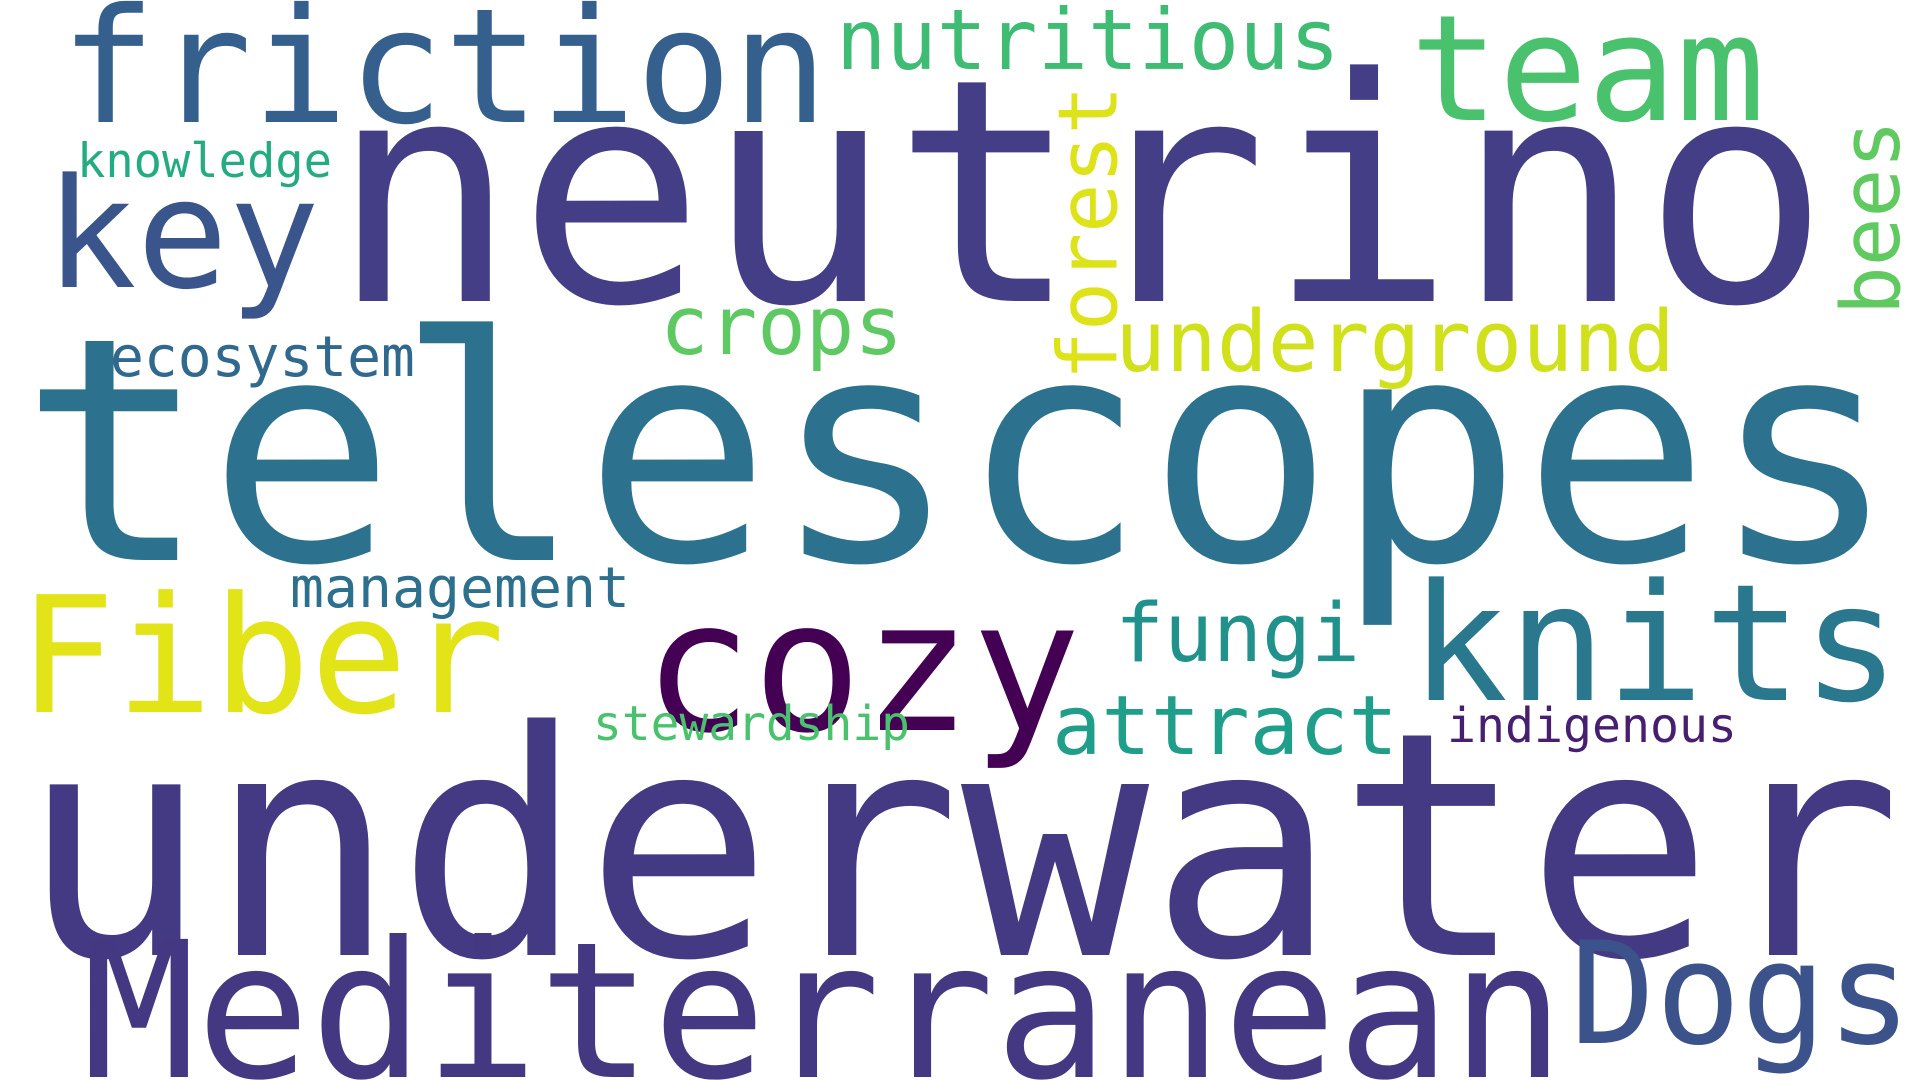 The height and width of the screenshot is (1080, 1920). Describe the element at coordinates (823, 990) in the screenshot. I see `word-mediterranean: Mediterranean` at that location.